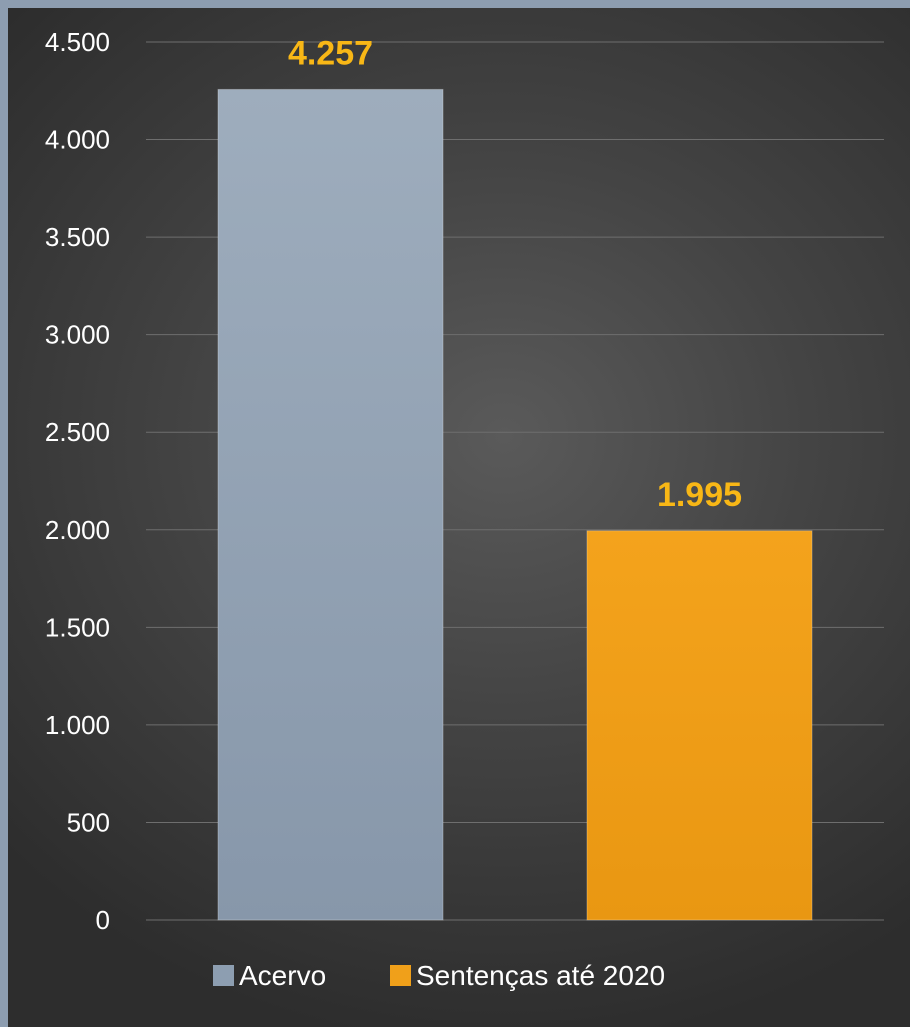  I want to click on data-label: 4.257, so click(330, 53).